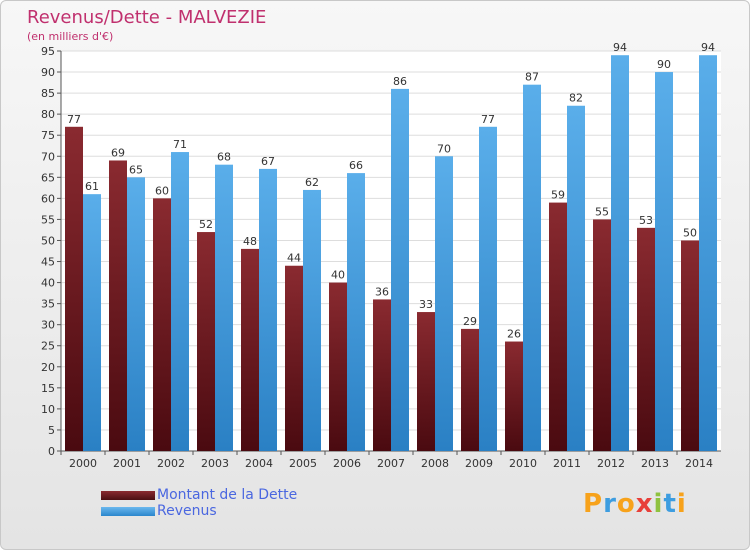  What do you see at coordinates (48, 156) in the screenshot?
I see `y-tick-label: 70` at bounding box center [48, 156].